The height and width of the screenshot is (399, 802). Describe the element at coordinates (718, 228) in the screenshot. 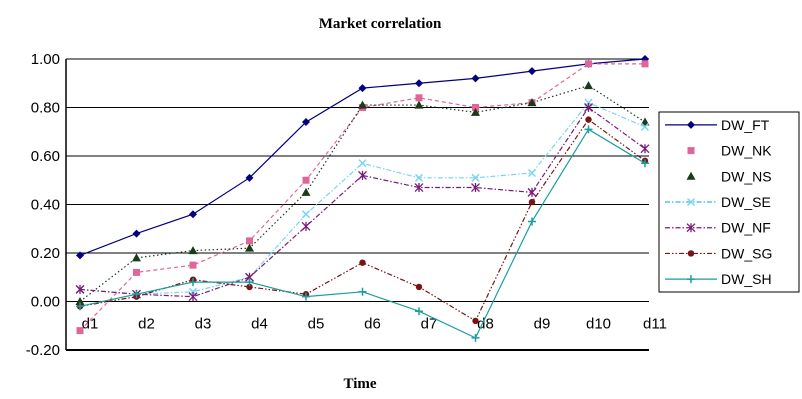

I see `legend-item-dw-nf: DW_NF` at that location.